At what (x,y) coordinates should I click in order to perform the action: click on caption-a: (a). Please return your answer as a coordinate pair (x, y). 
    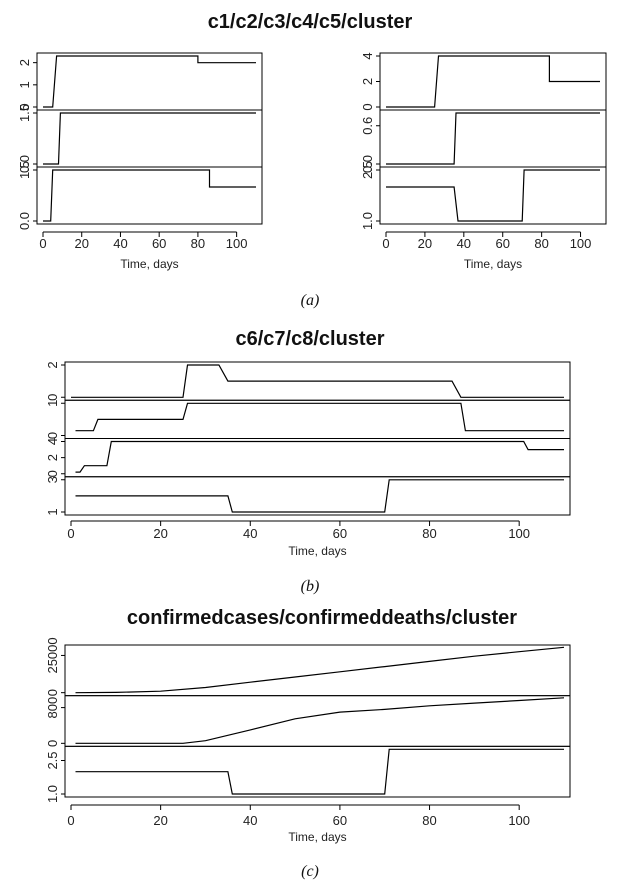
    Looking at the image, I should click on (310, 300).